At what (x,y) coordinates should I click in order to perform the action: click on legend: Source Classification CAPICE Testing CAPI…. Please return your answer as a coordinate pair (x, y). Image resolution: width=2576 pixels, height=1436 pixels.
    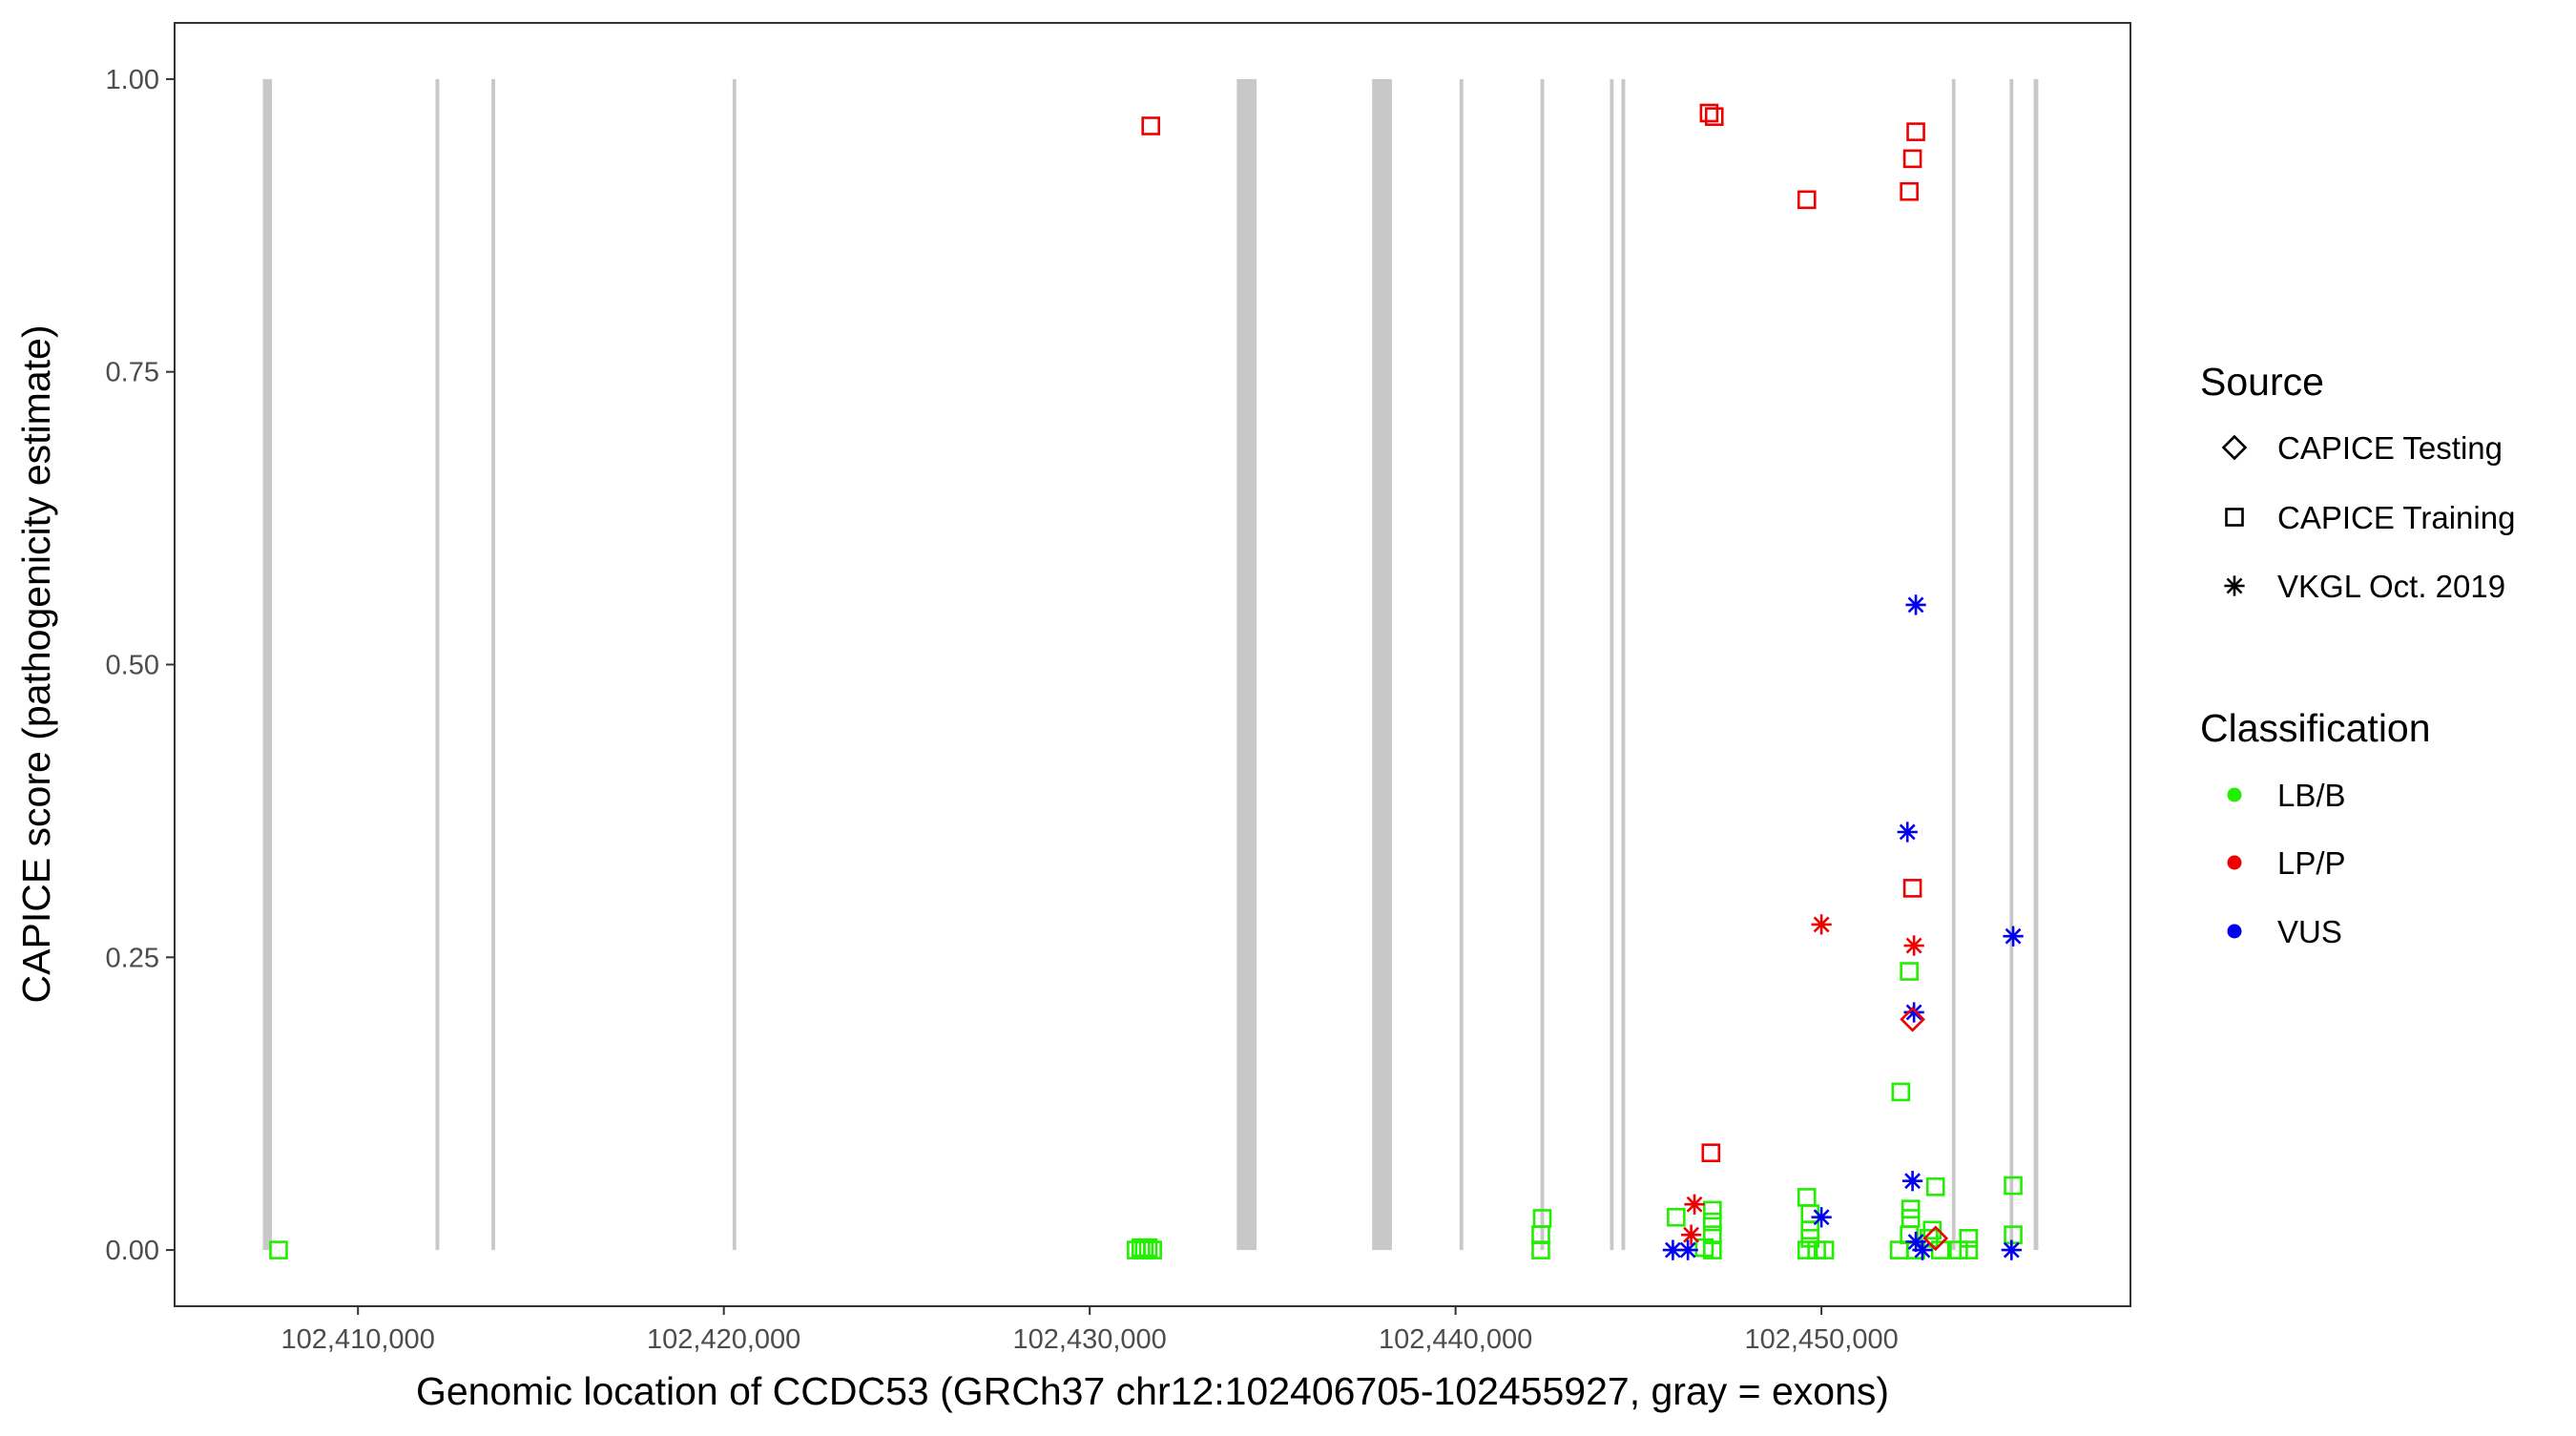
    Looking at the image, I should click on (2357, 654).